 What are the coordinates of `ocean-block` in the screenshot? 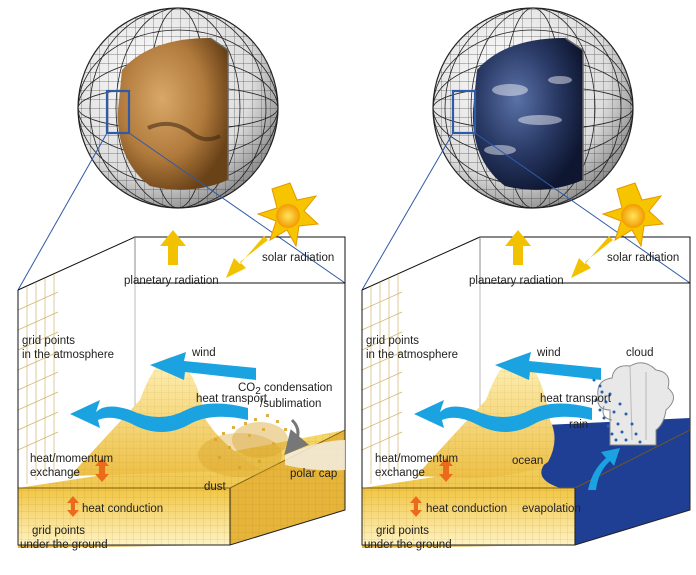 It's located at (632, 487).